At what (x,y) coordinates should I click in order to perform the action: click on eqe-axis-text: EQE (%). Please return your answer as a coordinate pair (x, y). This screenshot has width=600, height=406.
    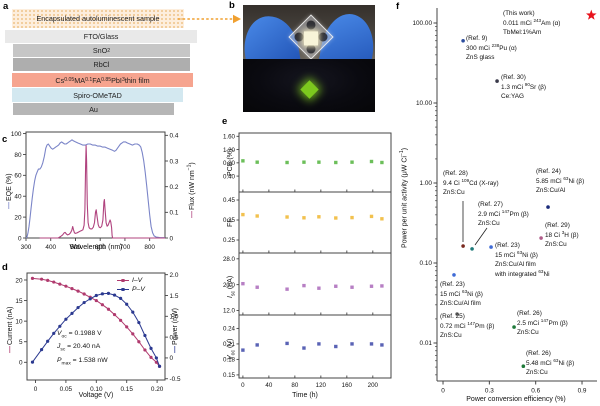
    Looking at the image, I should click on (9, 187).